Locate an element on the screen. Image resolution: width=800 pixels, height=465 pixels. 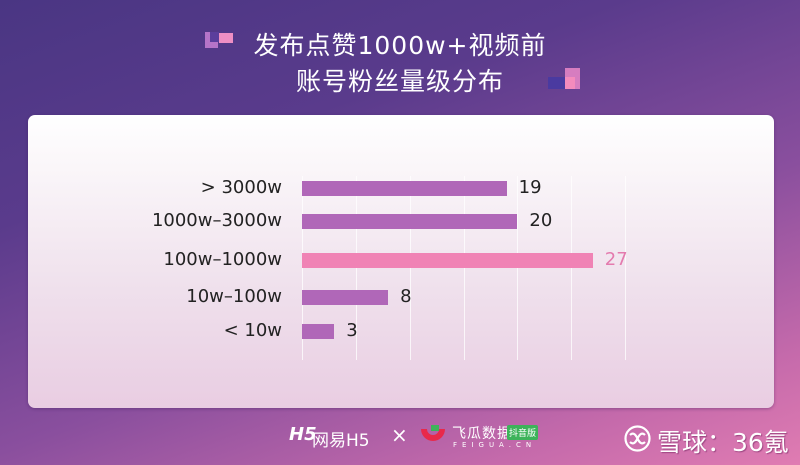
decorative-squares-left is located at coordinates (220, 41).